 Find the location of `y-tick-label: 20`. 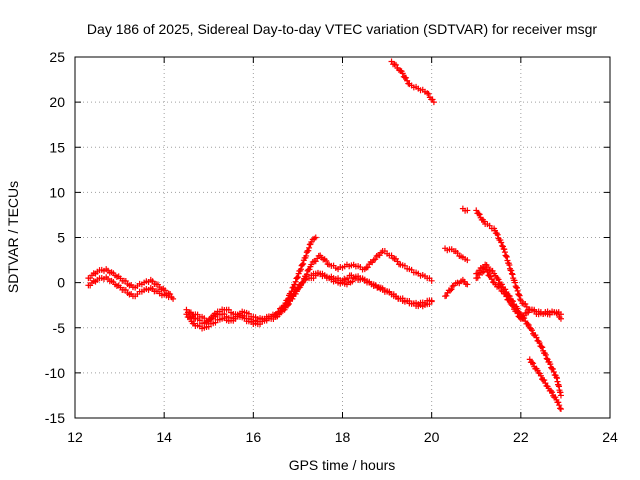

y-tick-label: 20 is located at coordinates (57, 102).